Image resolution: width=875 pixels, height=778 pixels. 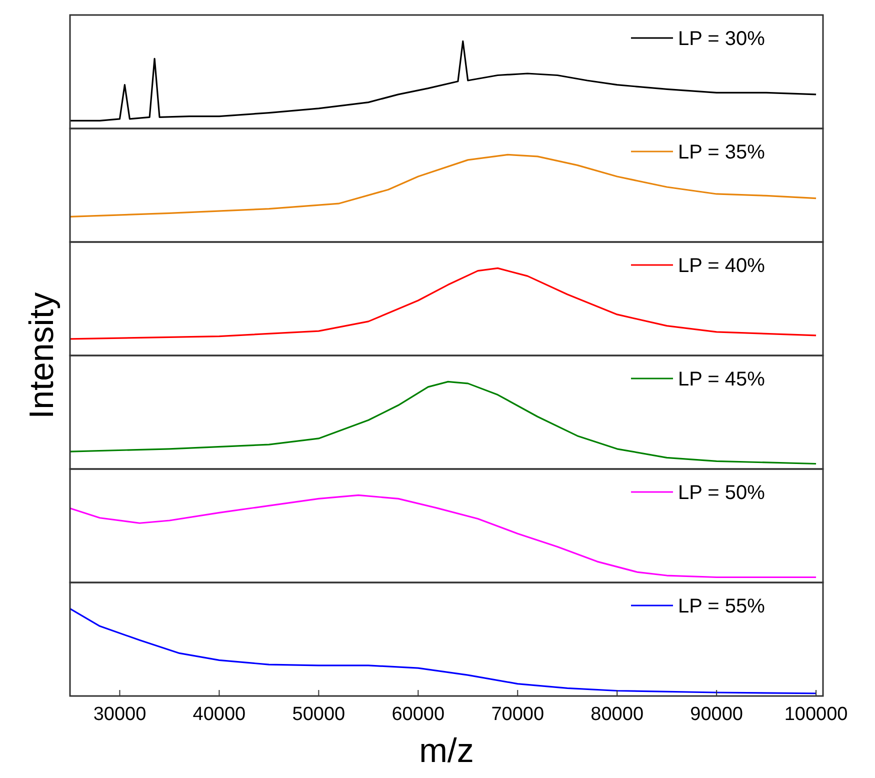 I want to click on legend-label: LP = 40%, so click(x=722, y=266).